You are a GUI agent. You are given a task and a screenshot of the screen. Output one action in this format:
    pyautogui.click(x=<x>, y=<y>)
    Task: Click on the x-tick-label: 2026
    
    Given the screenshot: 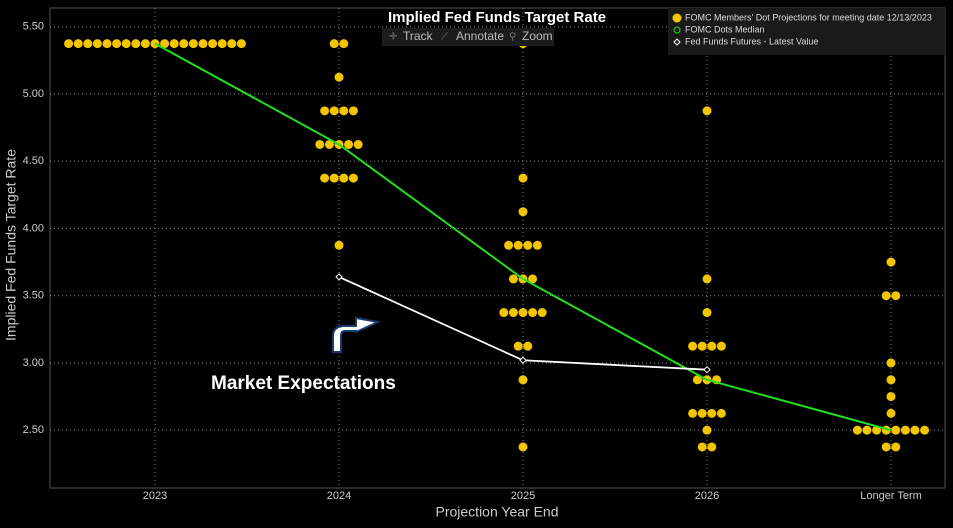 What is the action you would take?
    pyautogui.click(x=707, y=496)
    